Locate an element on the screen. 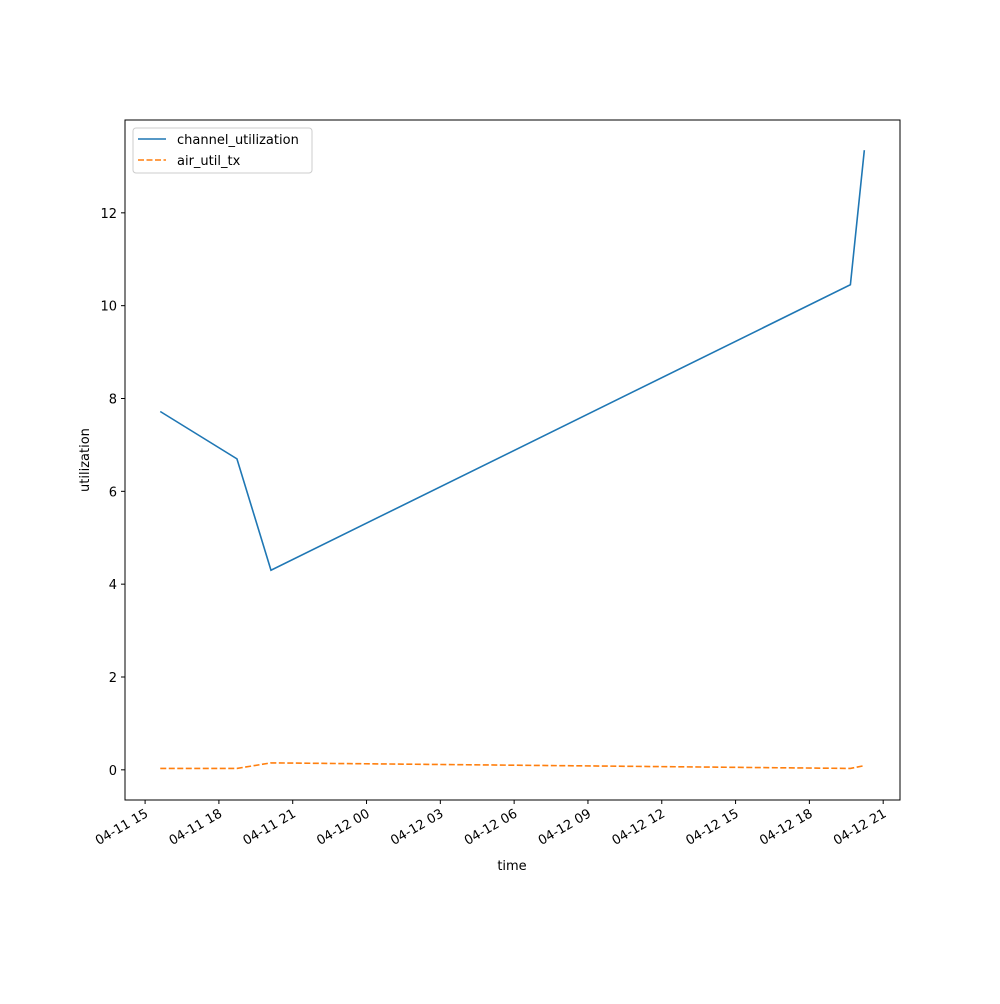 Image resolution: width=1000 pixels, height=1004 pixels. y-axis-label: utilization is located at coordinates (85, 460).